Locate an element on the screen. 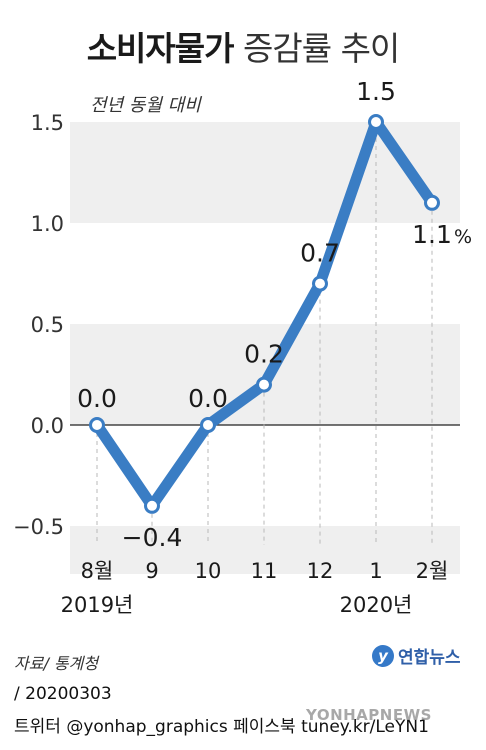 The image size is (486, 750). x-tick-label: 2월 is located at coordinates (432, 571).